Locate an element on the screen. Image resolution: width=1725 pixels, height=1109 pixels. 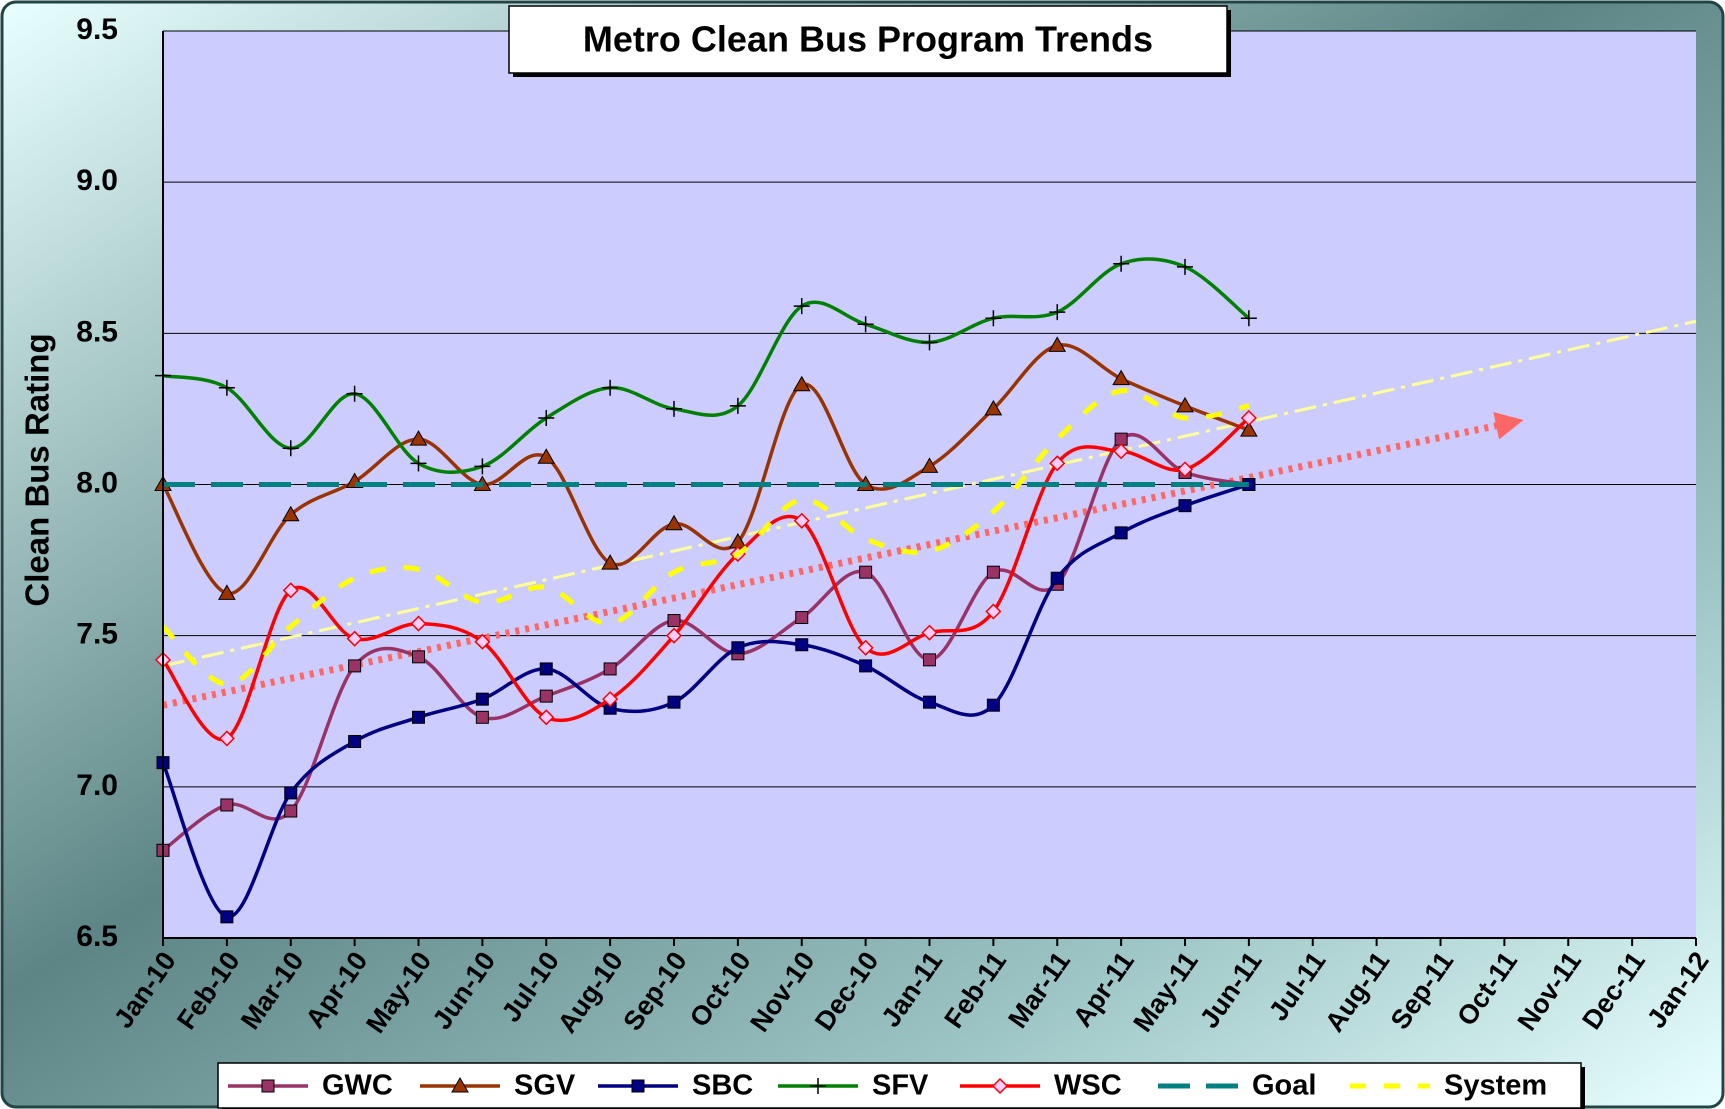
legend-label: SFV is located at coordinates (900, 1086).